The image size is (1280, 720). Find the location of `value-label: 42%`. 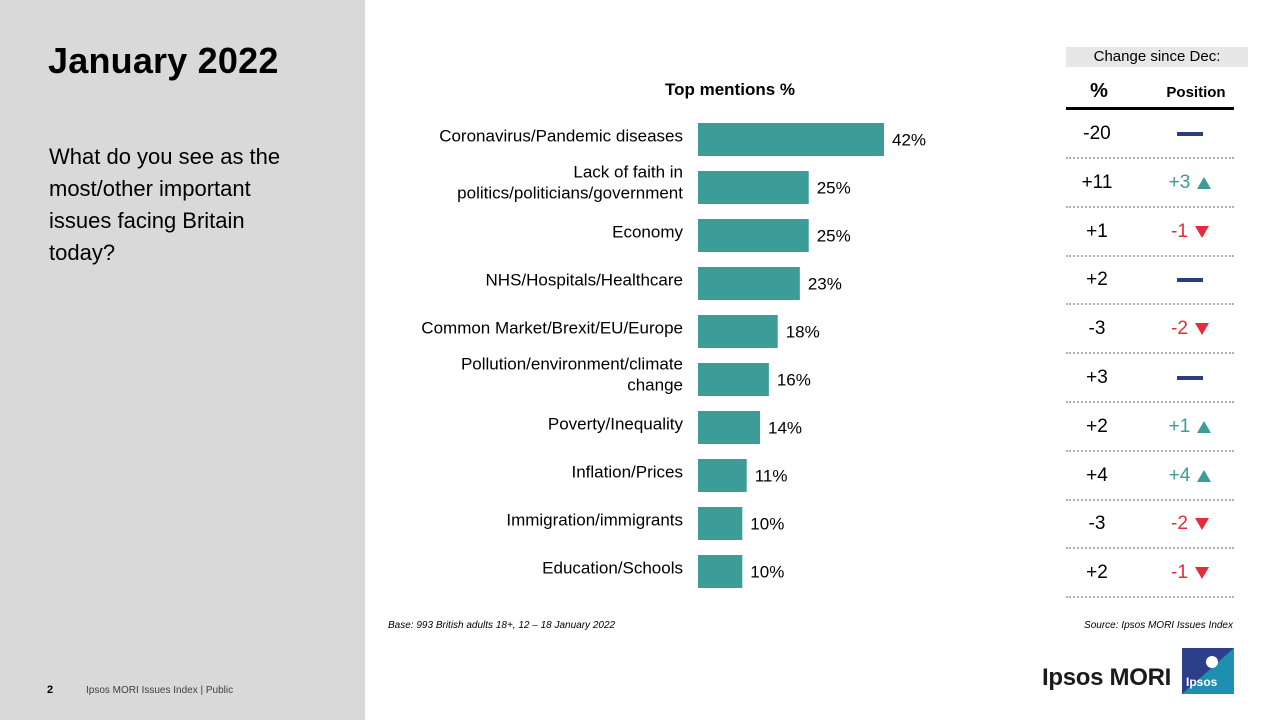

value-label: 42% is located at coordinates (909, 140).